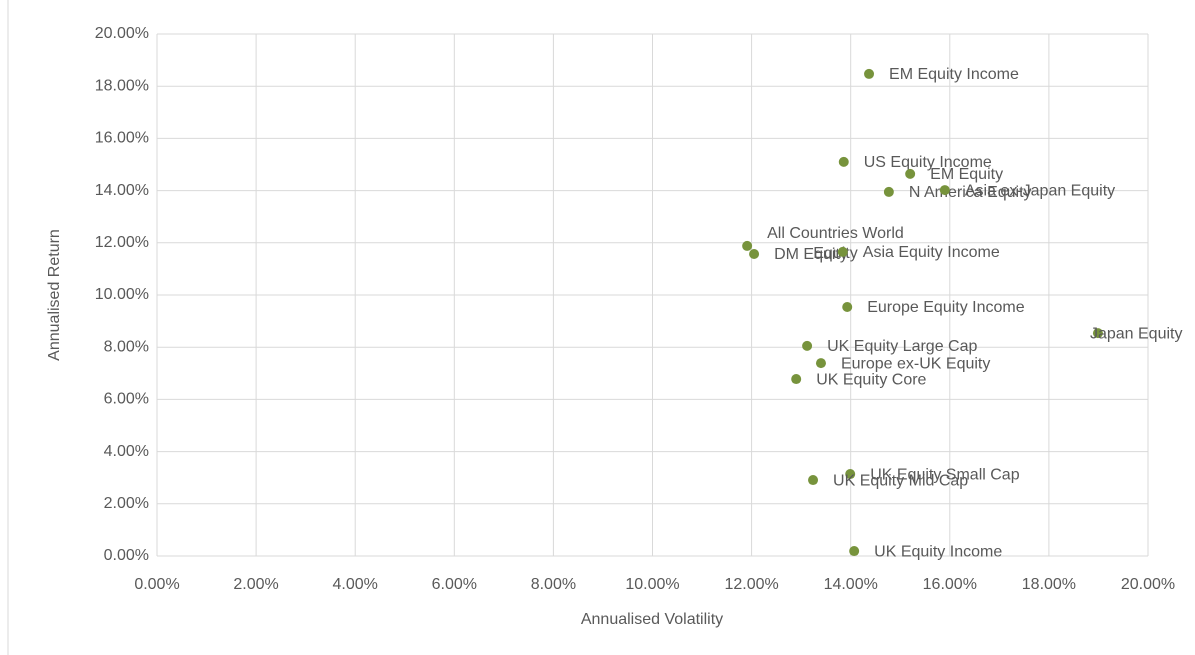 The width and height of the screenshot is (1195, 655). Describe the element at coordinates (966, 174) in the screenshot. I see `point-label: EM Equity` at that location.